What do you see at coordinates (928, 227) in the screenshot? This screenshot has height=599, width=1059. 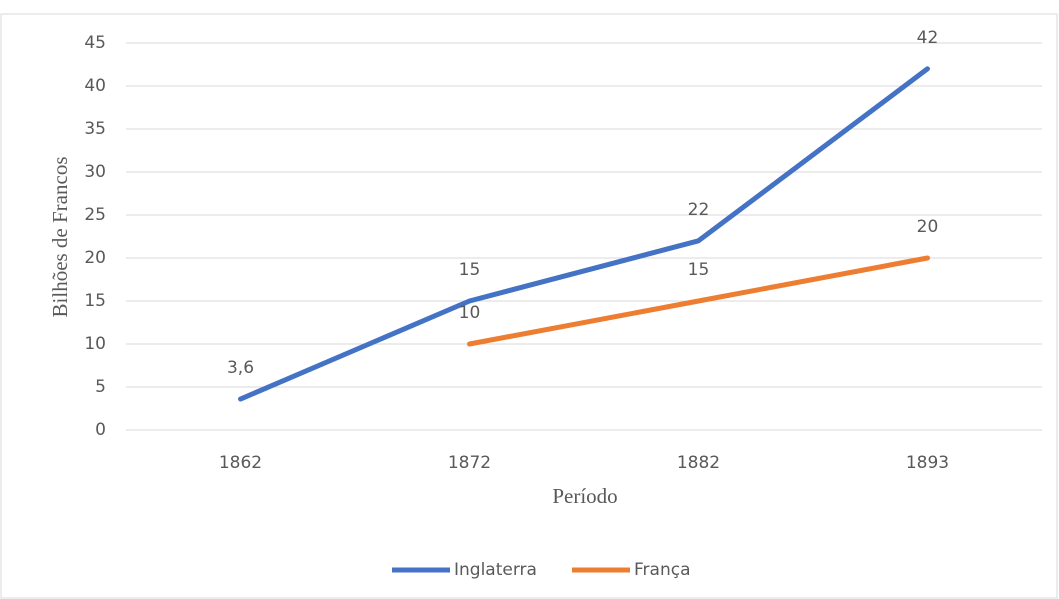 I see `data-label: 20` at bounding box center [928, 227].